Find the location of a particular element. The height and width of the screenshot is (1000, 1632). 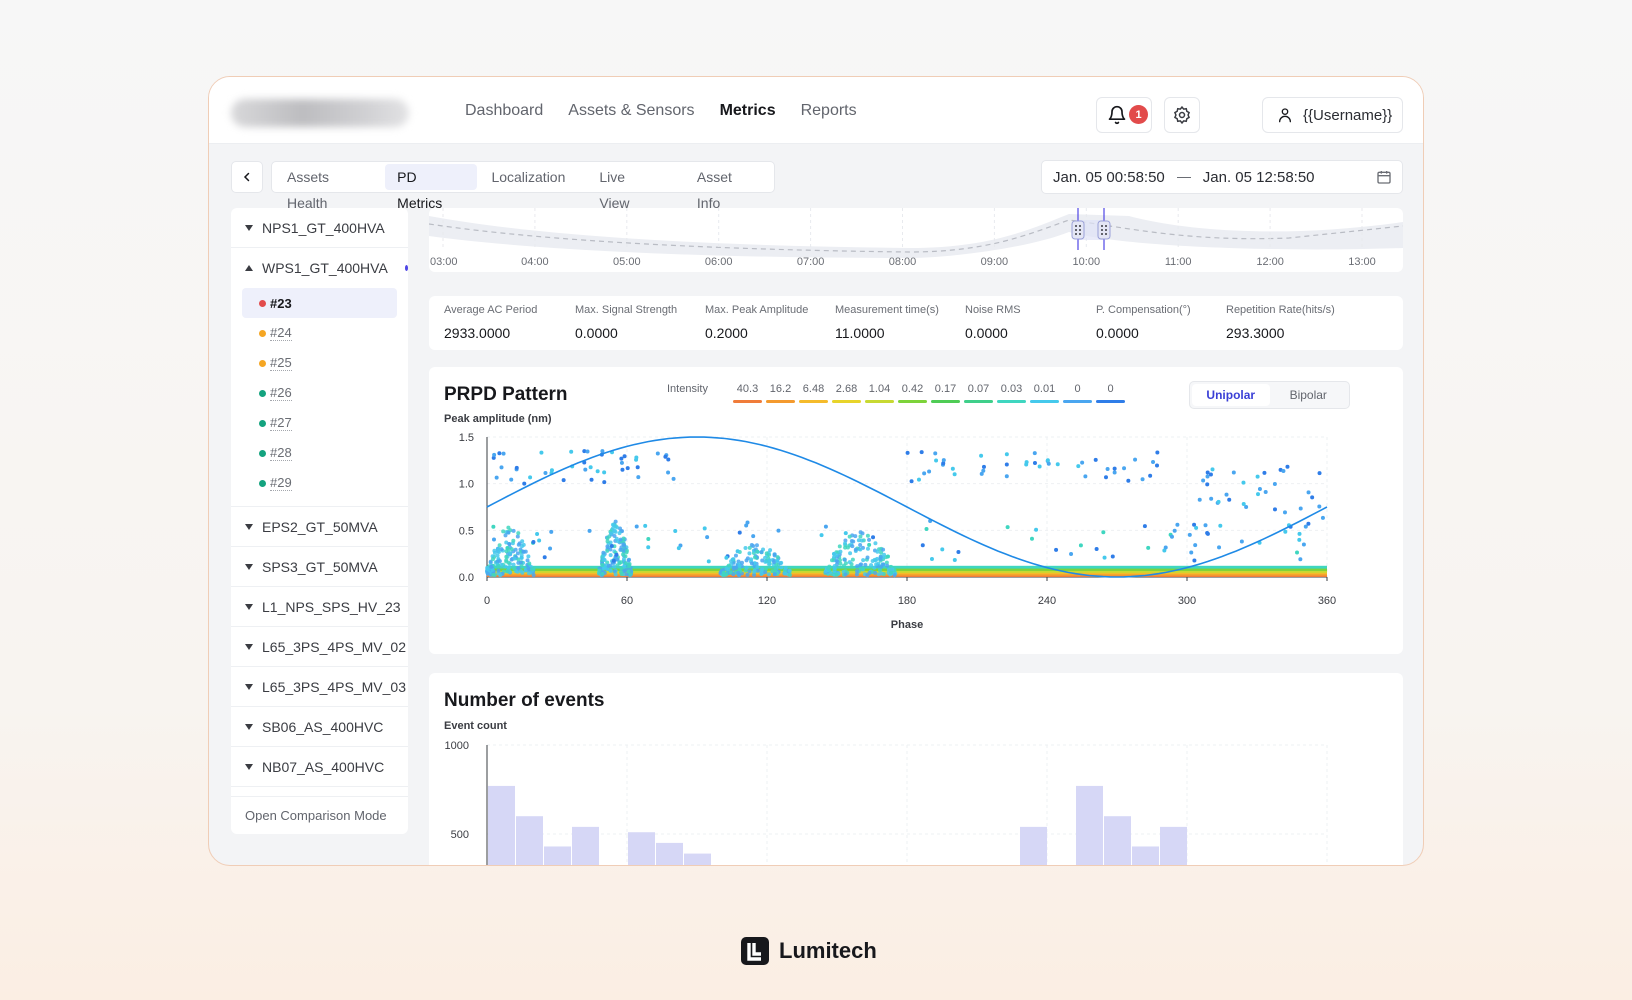

user-icon is located at coordinates (1285, 115).